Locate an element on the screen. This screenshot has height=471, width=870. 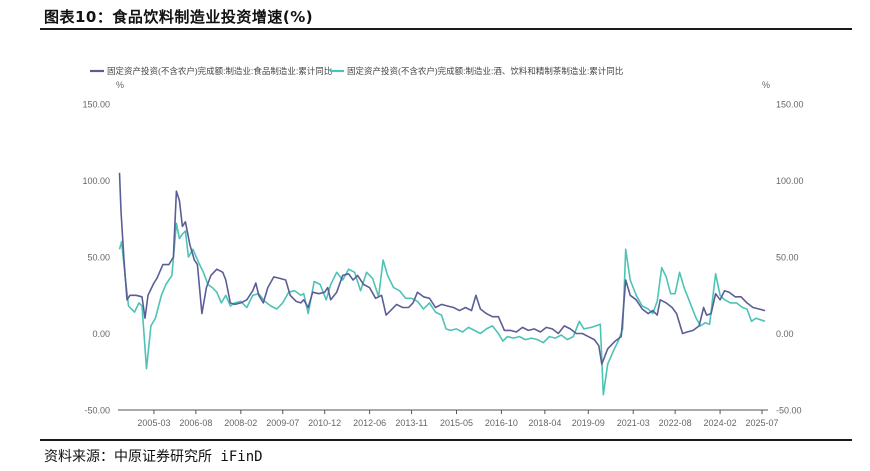
x-tick-label: 2018-04 is located at coordinates (544, 423).